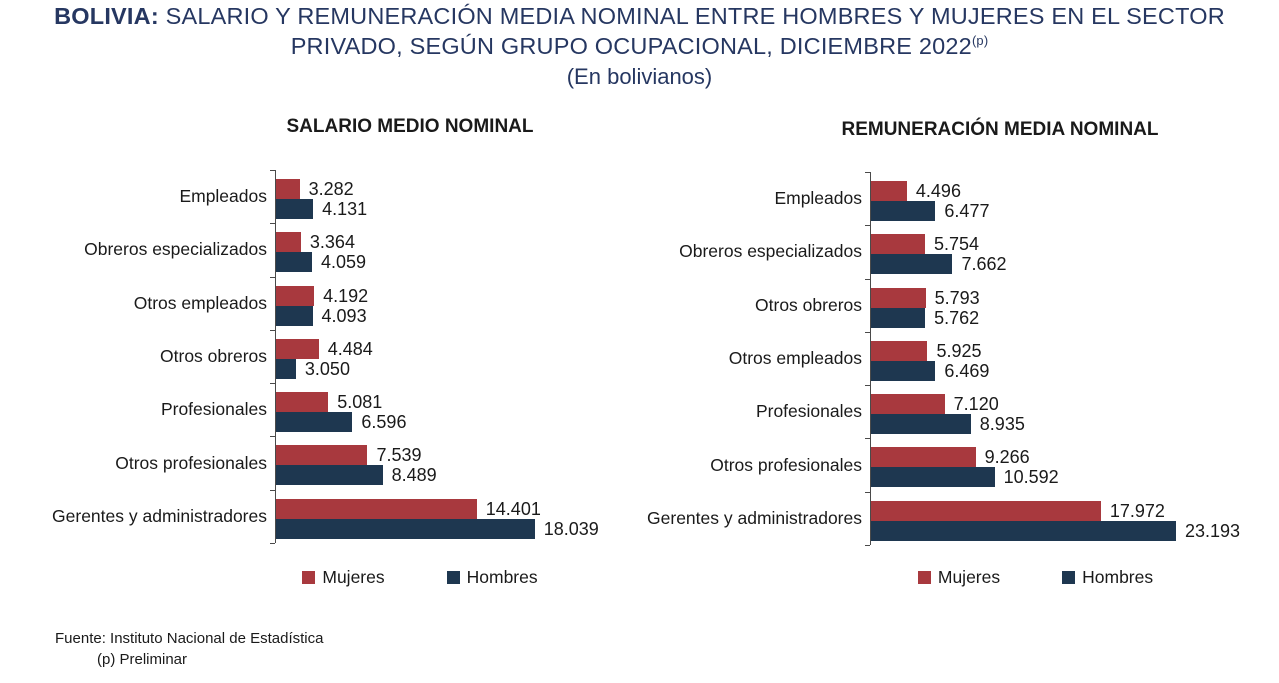  What do you see at coordinates (350, 348) in the screenshot?
I see `value-label-mujeres: 4.484` at bounding box center [350, 348].